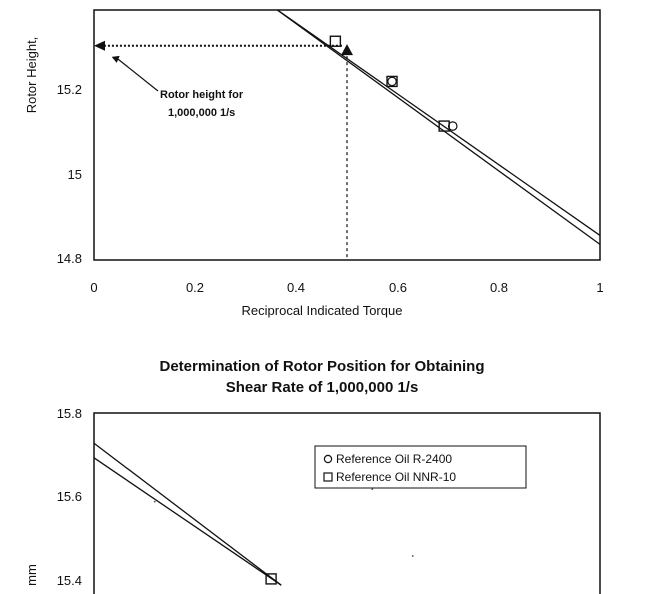  What do you see at coordinates (599, 287) in the screenshot?
I see `x-tick-label: 1` at bounding box center [599, 287].